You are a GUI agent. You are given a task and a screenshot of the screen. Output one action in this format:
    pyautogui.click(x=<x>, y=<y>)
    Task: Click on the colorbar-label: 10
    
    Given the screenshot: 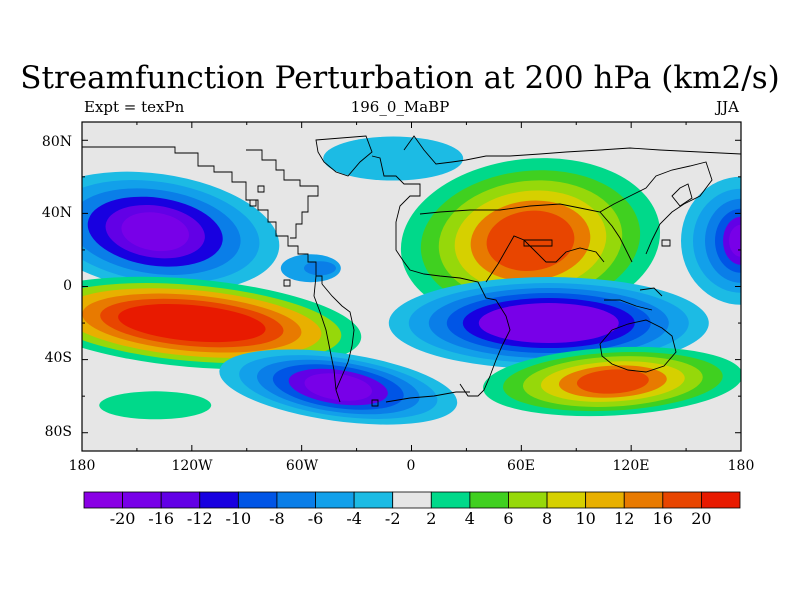 What is the action you would take?
    pyautogui.click(x=585, y=518)
    